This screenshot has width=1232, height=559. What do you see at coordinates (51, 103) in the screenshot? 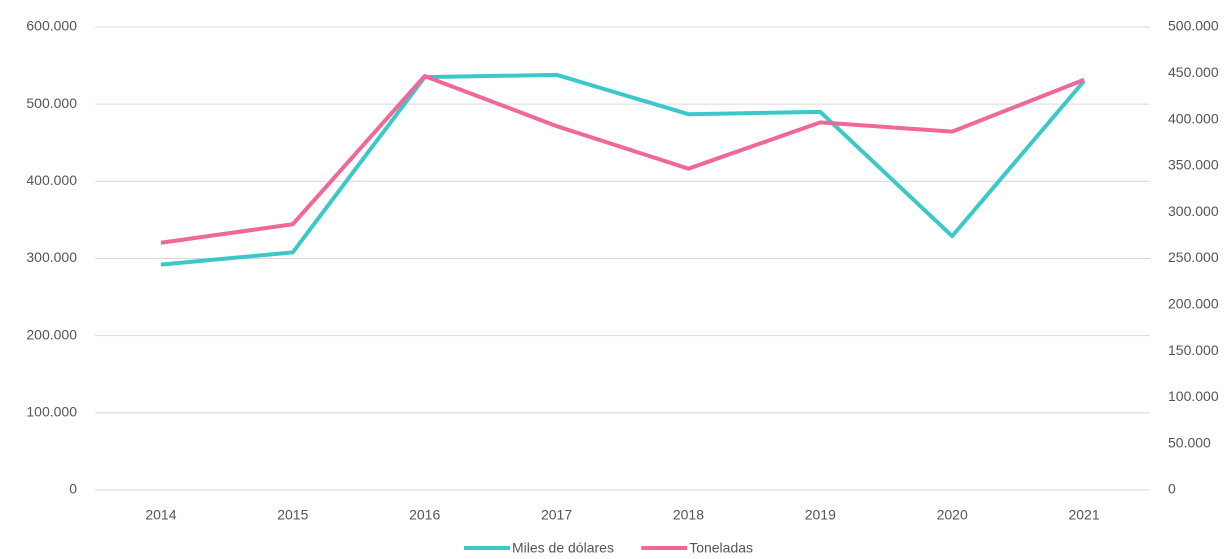
I see `y-tick-label: 500.000` at bounding box center [51, 103].